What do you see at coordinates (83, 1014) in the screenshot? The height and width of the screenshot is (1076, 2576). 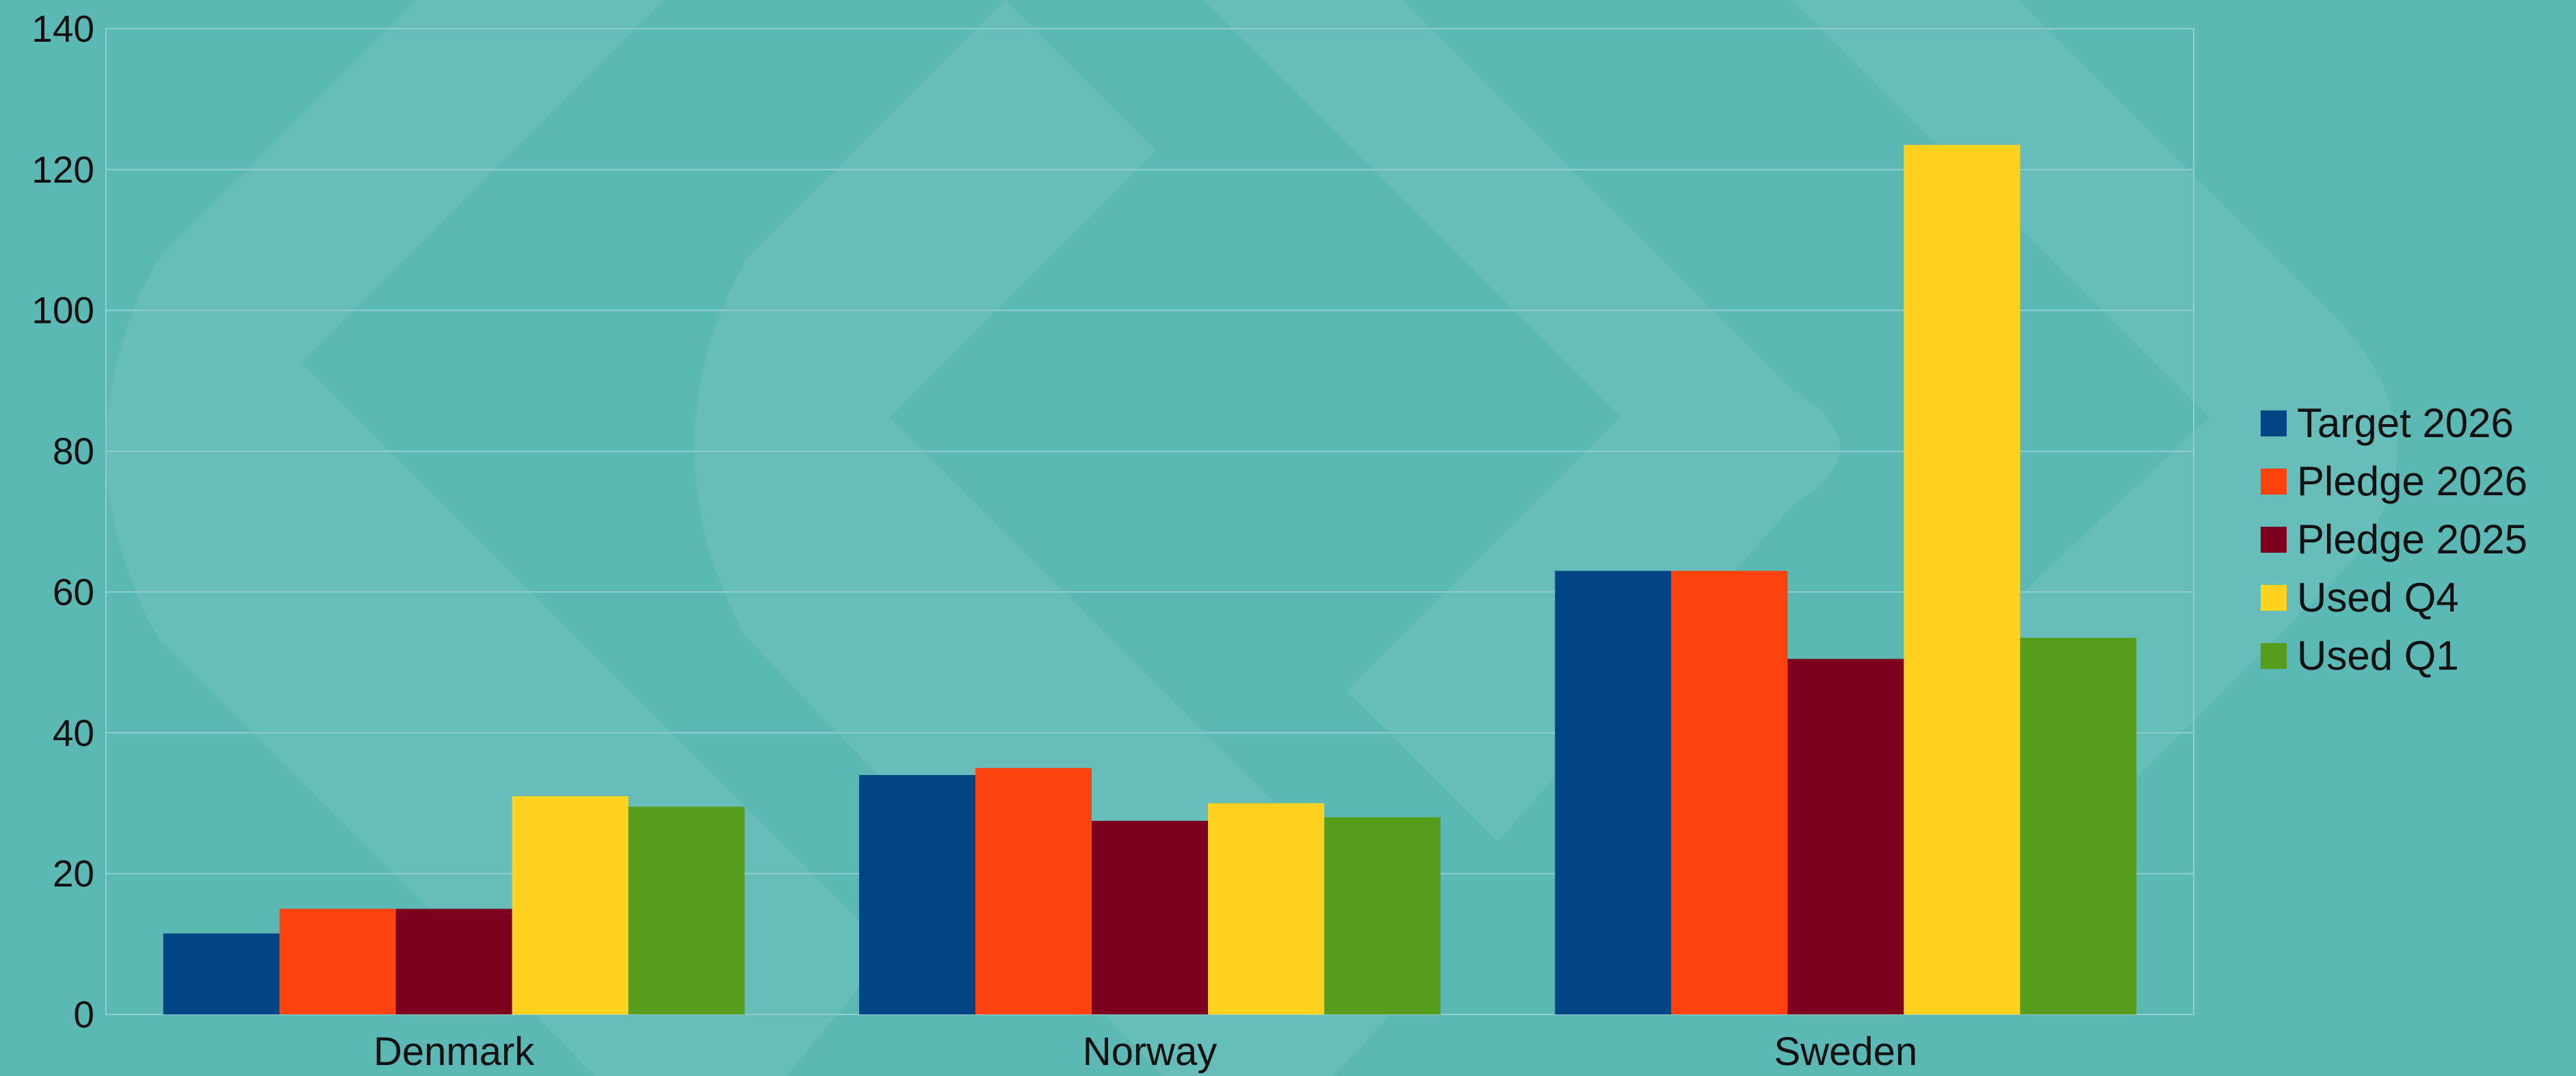 I see `y-tick-label: 0` at bounding box center [83, 1014].